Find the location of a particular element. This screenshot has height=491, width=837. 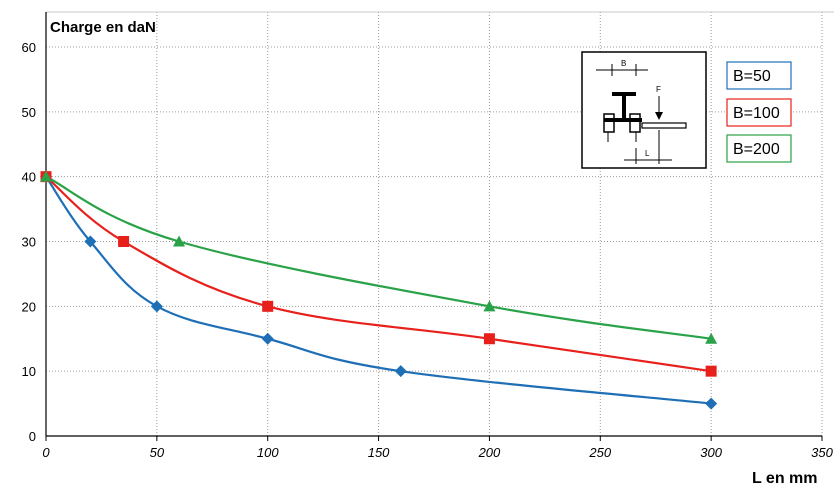

y-tick-label: 50 is located at coordinates (29, 112).